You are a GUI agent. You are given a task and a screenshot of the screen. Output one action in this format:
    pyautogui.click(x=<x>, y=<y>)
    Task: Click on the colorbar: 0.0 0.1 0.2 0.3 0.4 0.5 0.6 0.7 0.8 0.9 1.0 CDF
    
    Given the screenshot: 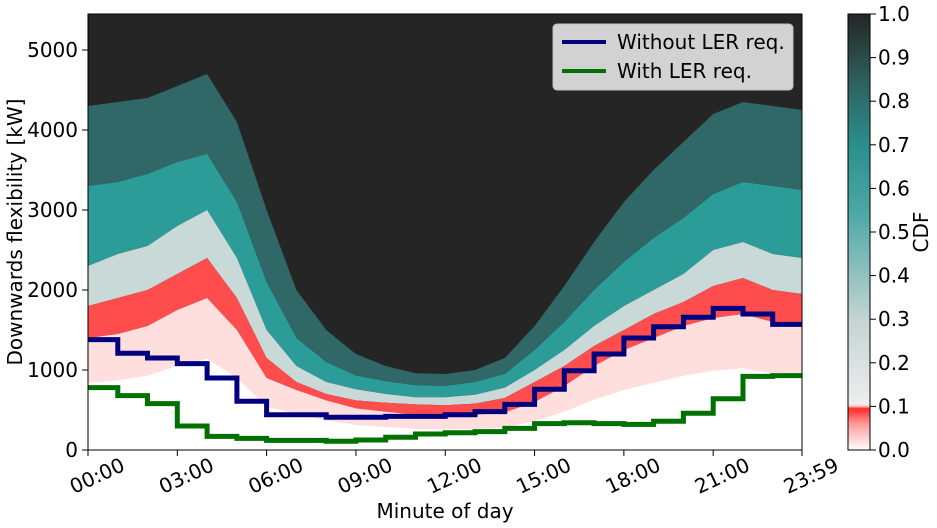 What is the action you would take?
    pyautogui.click(x=890, y=232)
    